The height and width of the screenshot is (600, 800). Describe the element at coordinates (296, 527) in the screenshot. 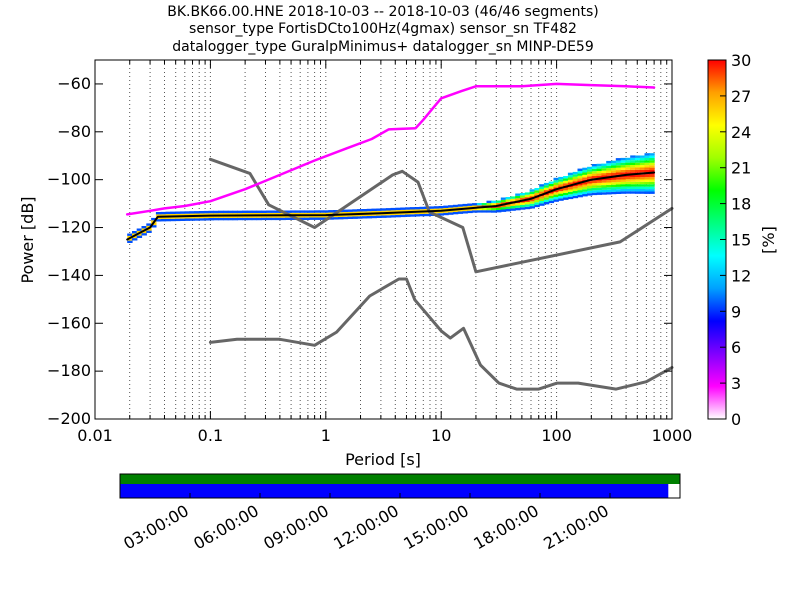

I see `timeline-tick-label: 09:00:00` at that location.